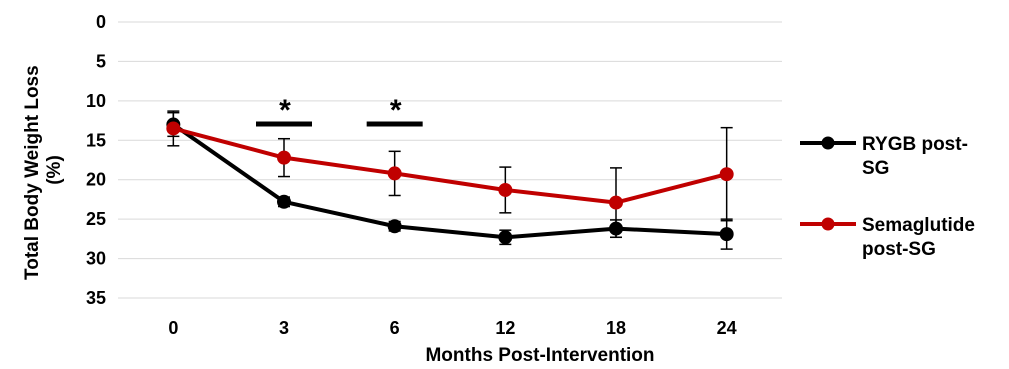 The image size is (1009, 369). I want to click on significance-star-3: *, so click(285, 110).